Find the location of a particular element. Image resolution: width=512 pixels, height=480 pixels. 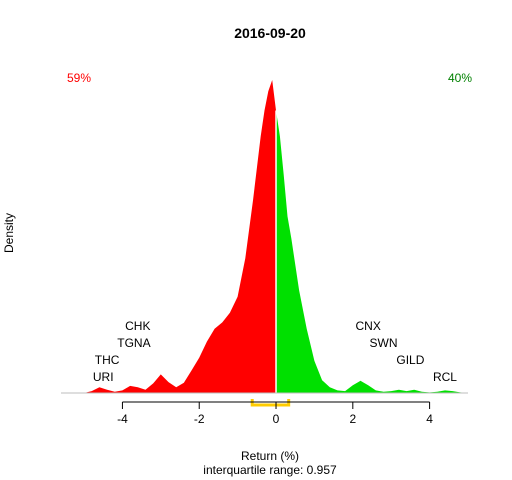

ticker-label: THC is located at coordinates (107, 360).